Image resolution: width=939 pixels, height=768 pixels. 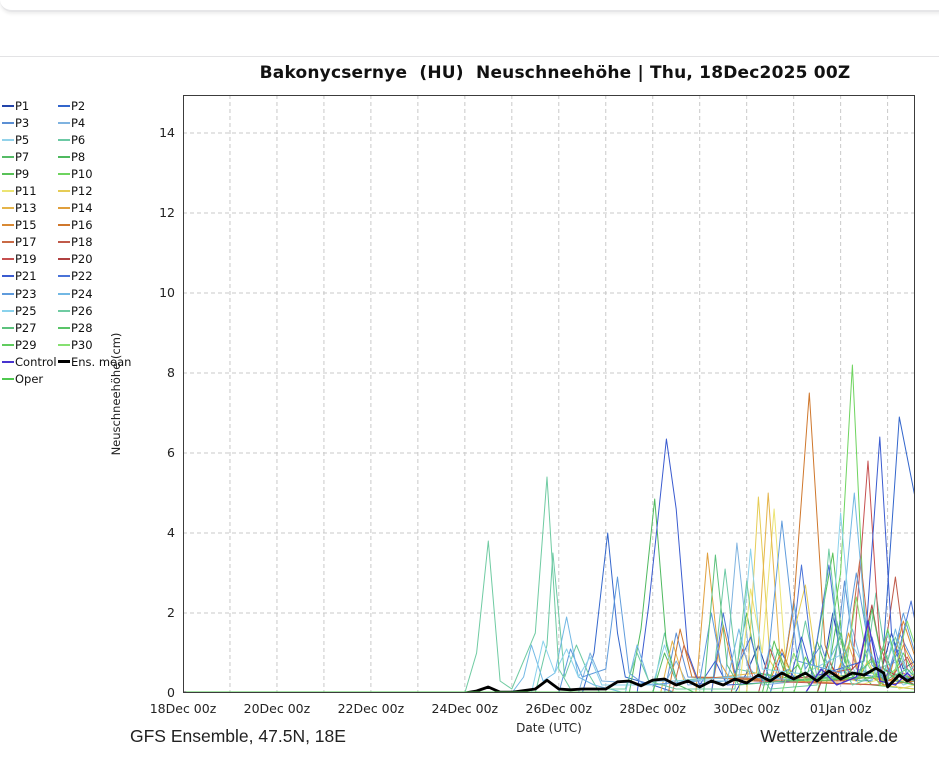 What do you see at coordinates (26, 225) in the screenshot?
I see `legend-label: P15` at bounding box center [26, 225].